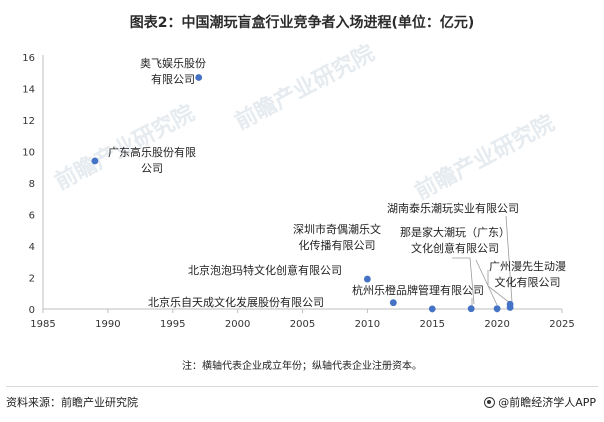 The height and width of the screenshot is (422, 604). I want to click on y-tick-label: 8, so click(32, 184).